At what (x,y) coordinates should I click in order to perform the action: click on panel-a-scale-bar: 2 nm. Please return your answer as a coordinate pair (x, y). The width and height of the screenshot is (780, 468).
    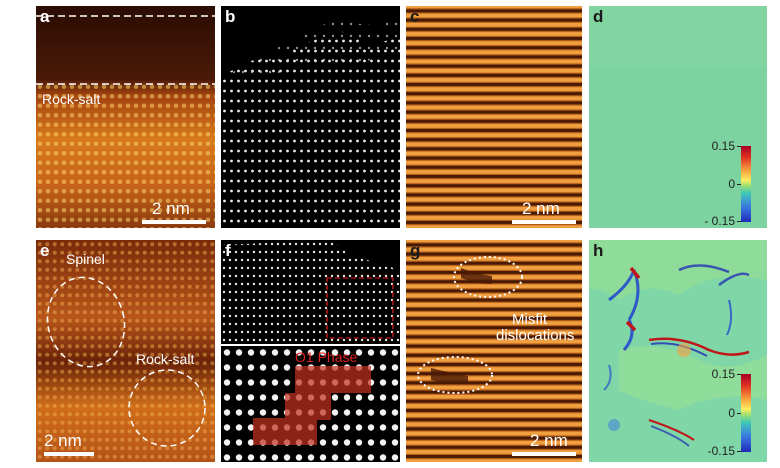
    Looking at the image, I should click on (174, 212).